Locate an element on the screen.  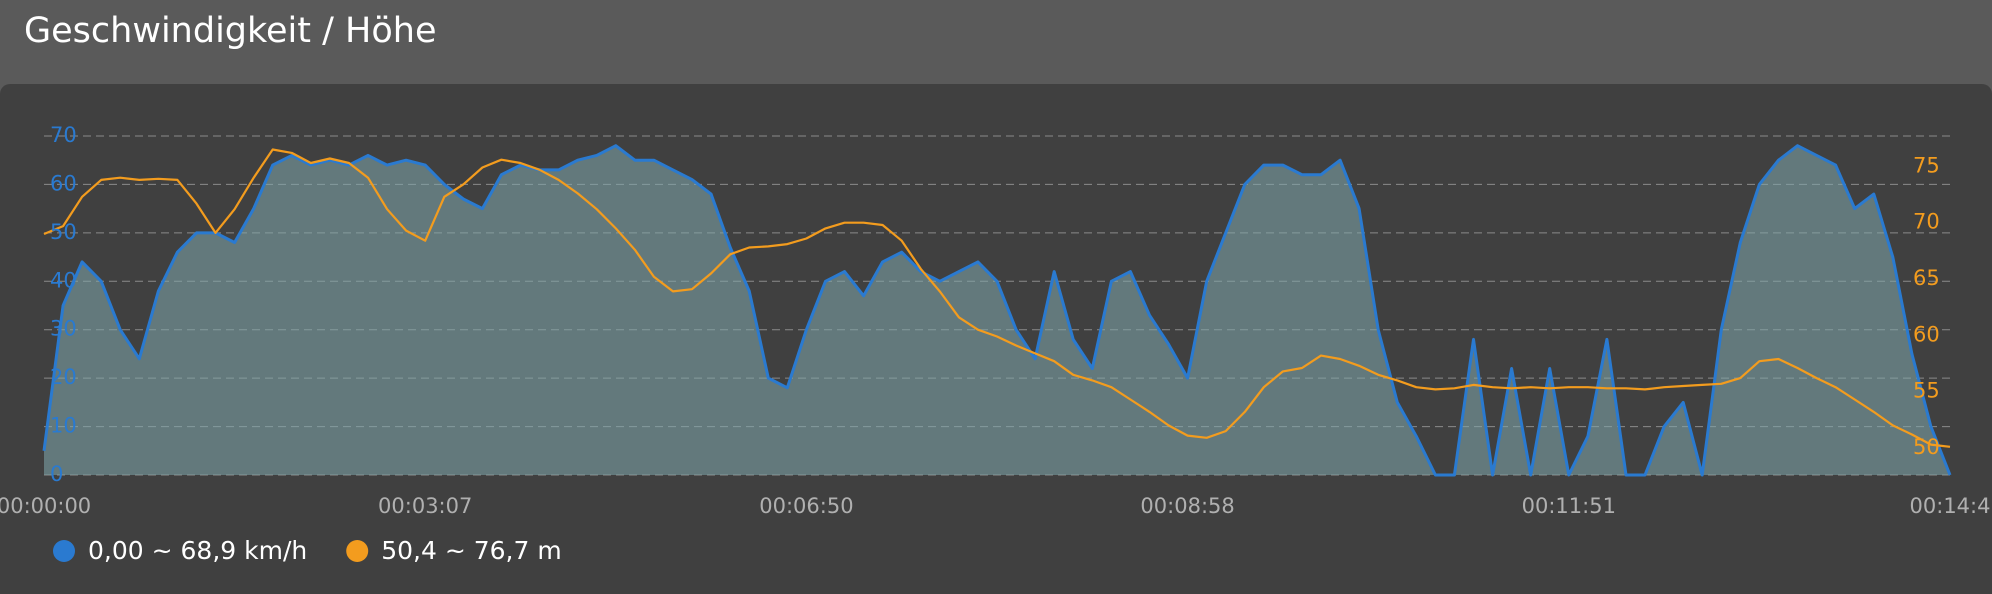
y-tick-label: 10 is located at coordinates (63, 426).